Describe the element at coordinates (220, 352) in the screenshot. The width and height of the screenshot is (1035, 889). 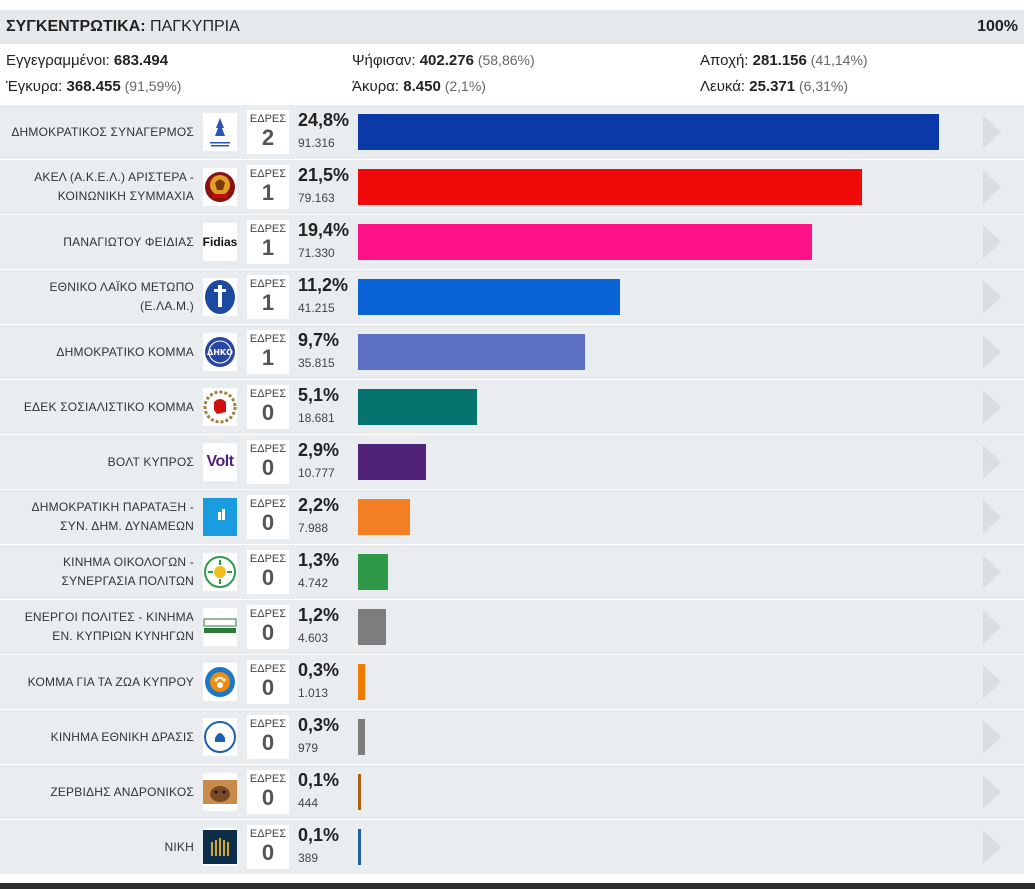
I see `svg-text: ΔΗΚΟ` at that location.